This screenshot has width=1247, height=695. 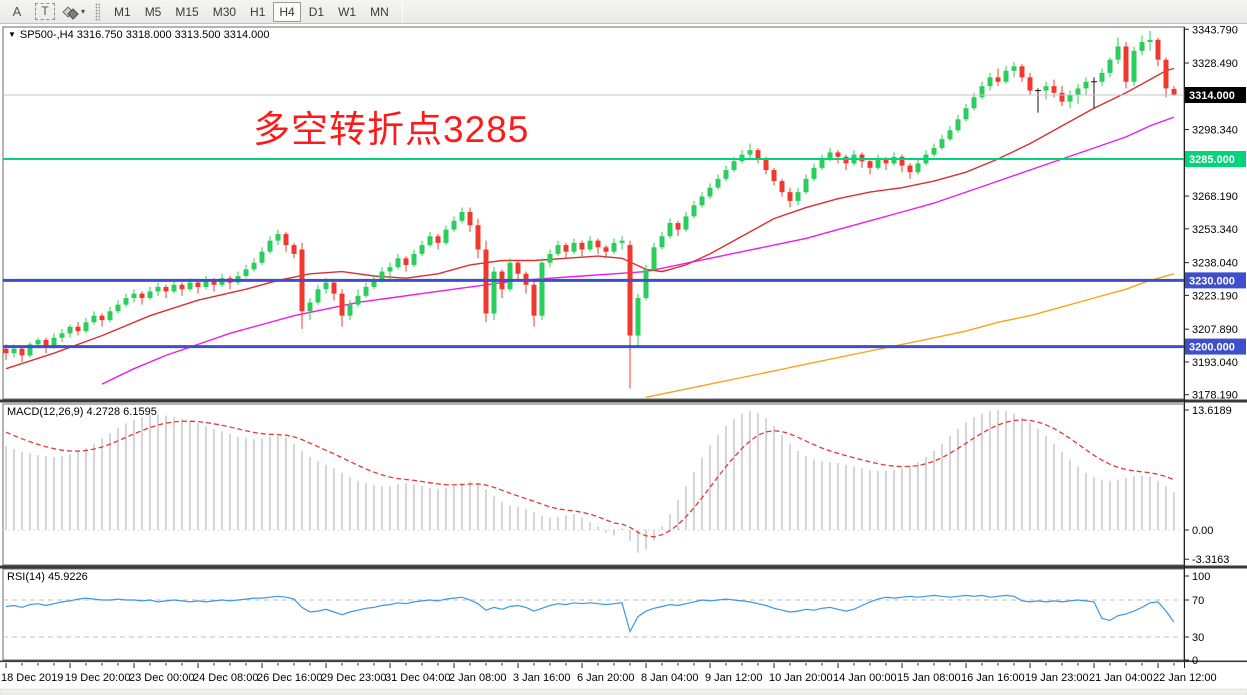 I want to click on time-axis-label: 23 Dec 00:00, so click(x=161, y=678).